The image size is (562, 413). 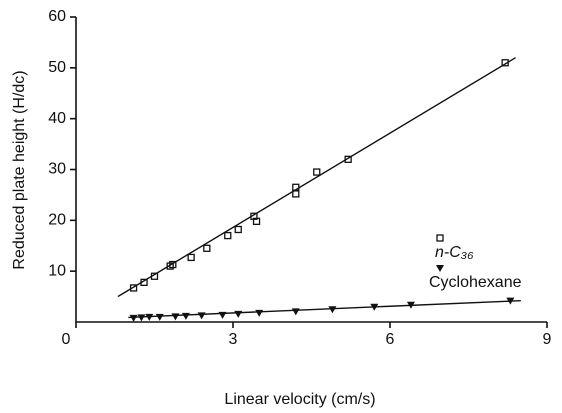 I want to click on x-tick-label: 0, so click(x=66, y=339).